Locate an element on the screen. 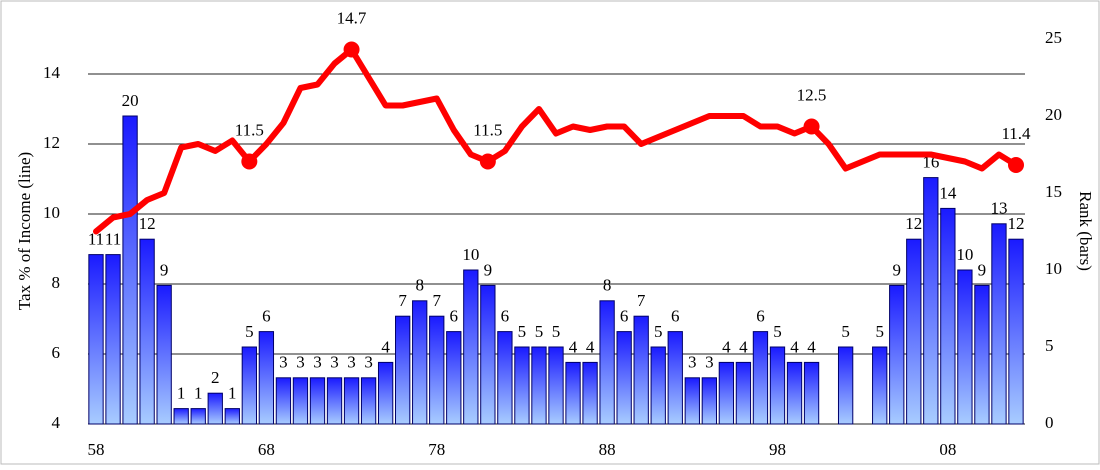 This screenshot has height=470, width=1100. bar-label: 14 is located at coordinates (948, 192).